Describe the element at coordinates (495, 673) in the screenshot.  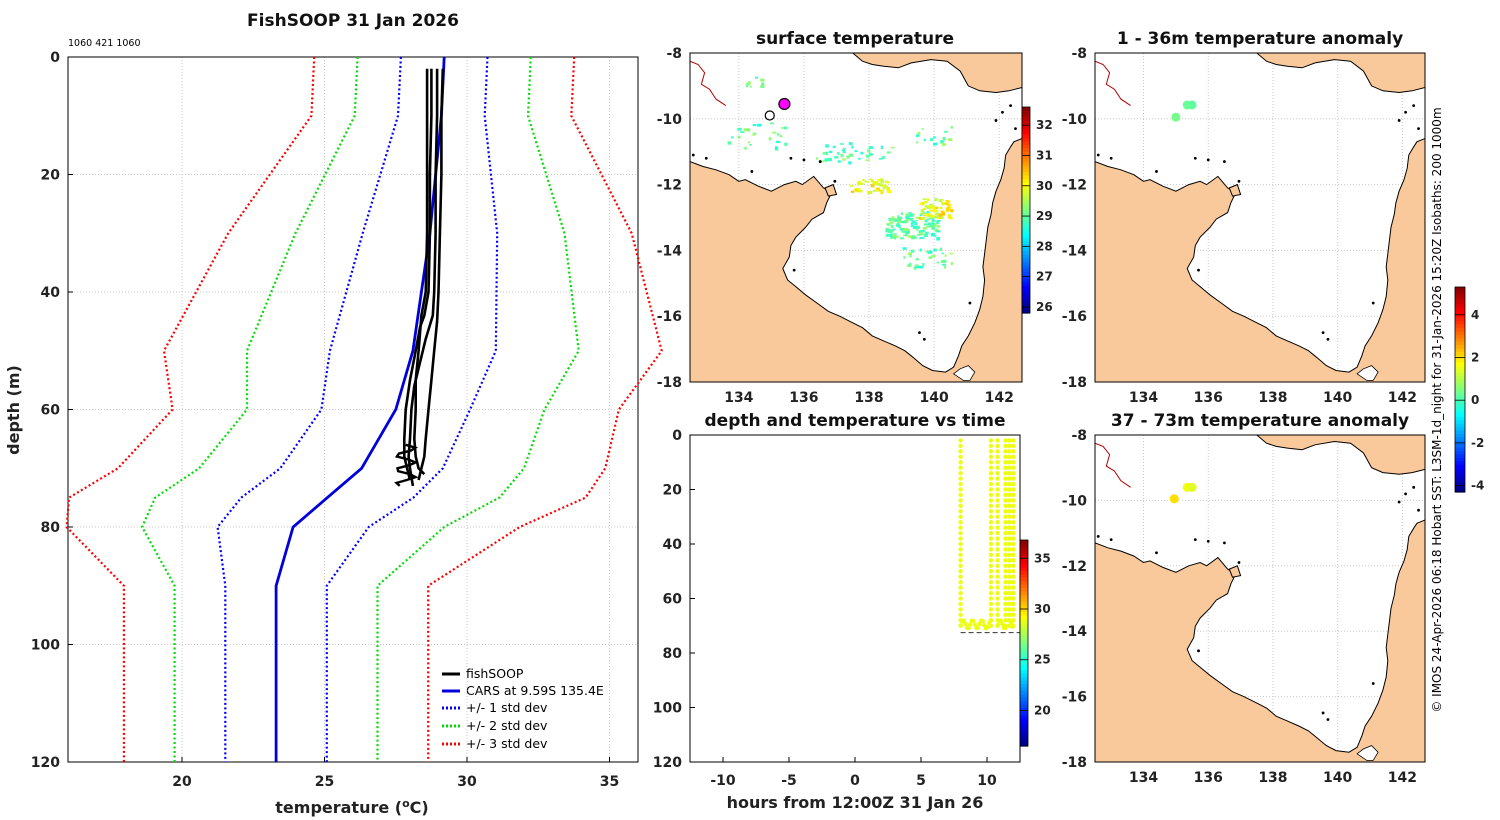
I see `legend-label-fishsoop: fishSOOP` at that location.